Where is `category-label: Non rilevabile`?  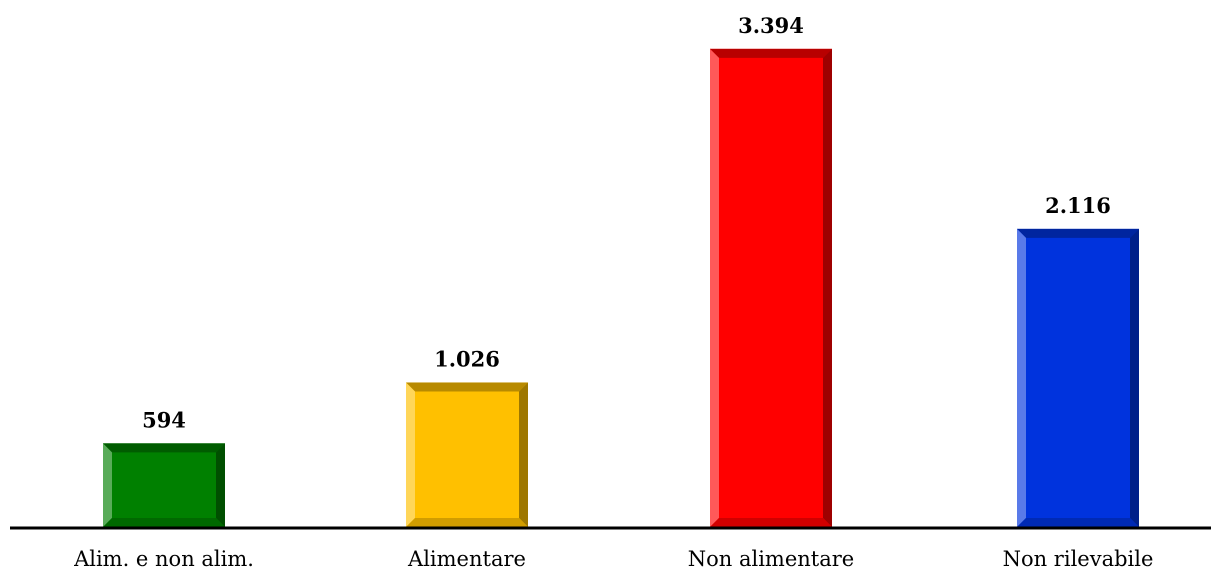 category-label: Non rilevabile is located at coordinates (1078, 559).